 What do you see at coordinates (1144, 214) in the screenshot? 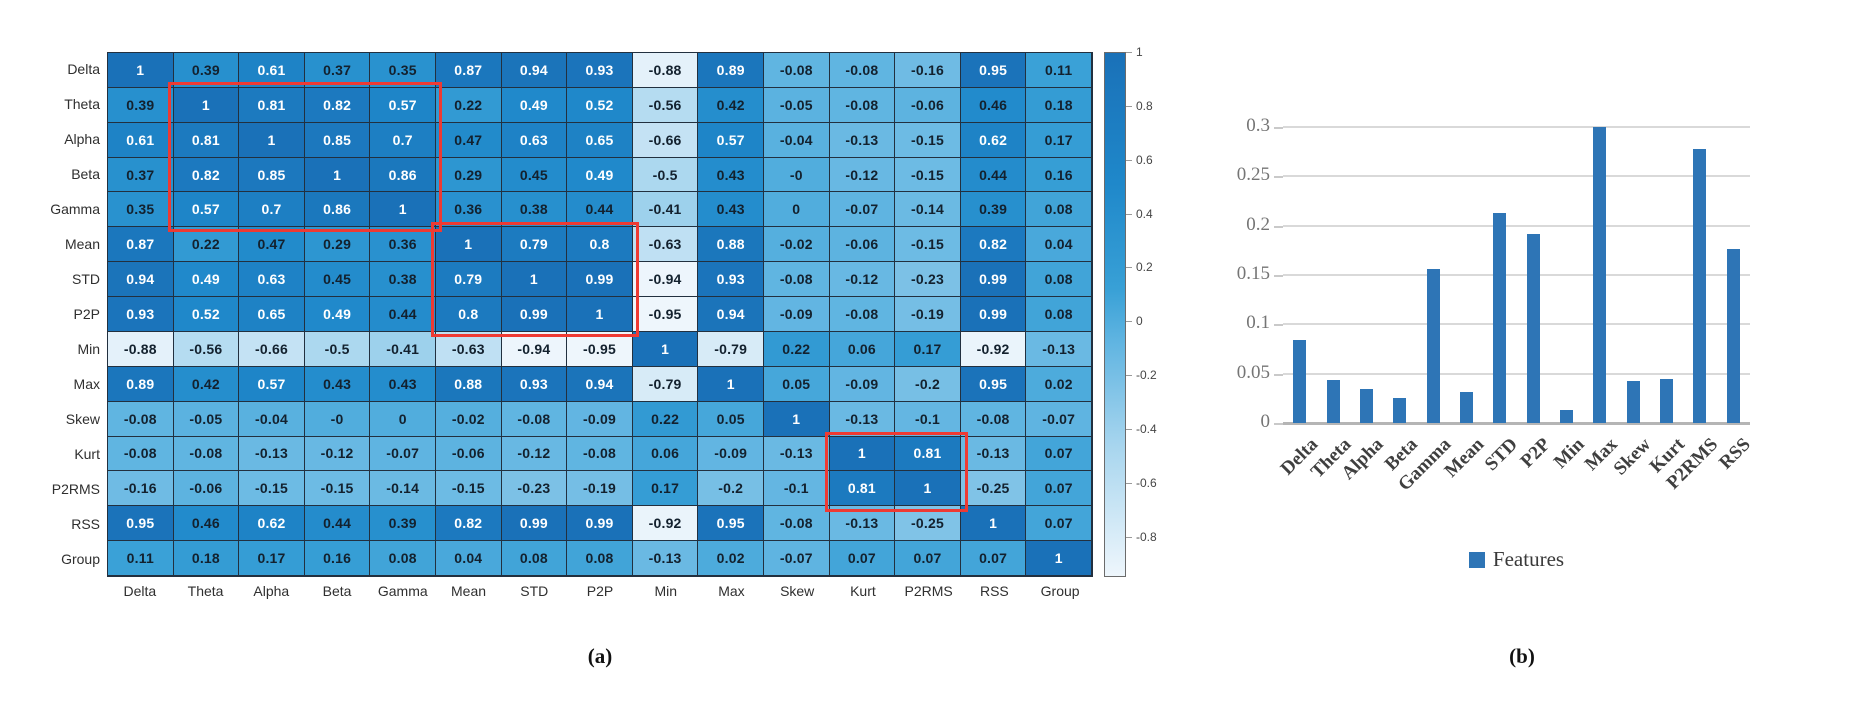
I see `colorbar-tick-label: 0.4` at bounding box center [1144, 214].